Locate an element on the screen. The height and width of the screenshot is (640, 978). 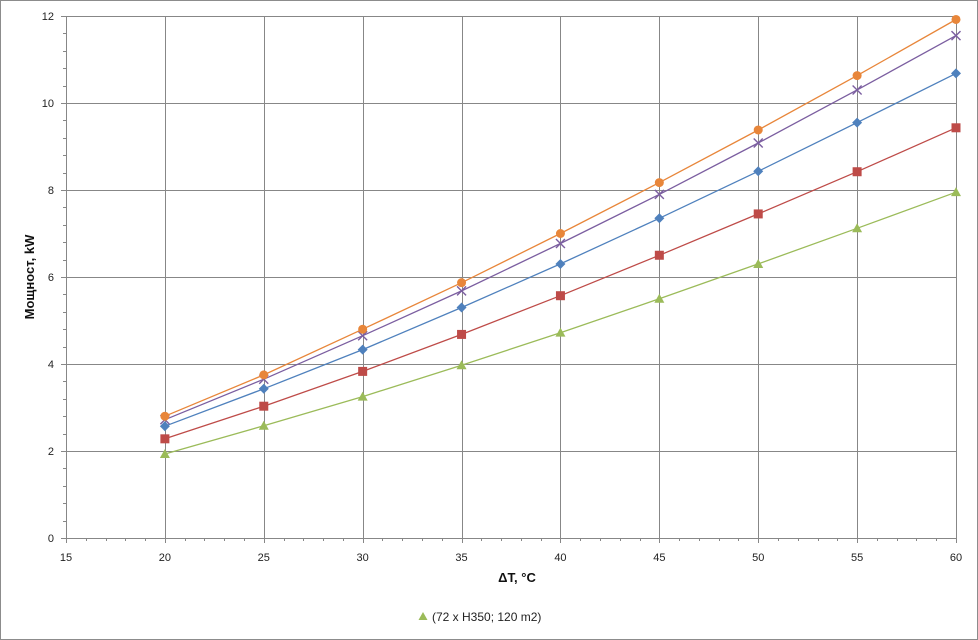
legend-marker is located at coordinates (423, 616).